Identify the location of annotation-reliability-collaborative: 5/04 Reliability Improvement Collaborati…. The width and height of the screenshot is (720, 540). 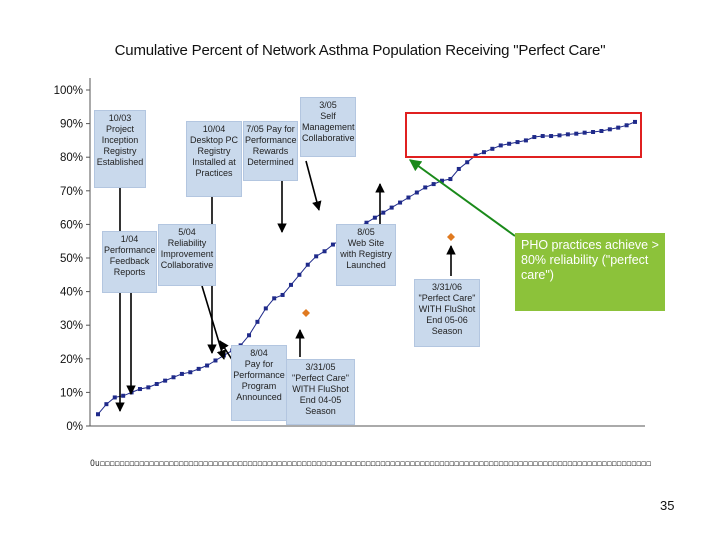
(187, 255).